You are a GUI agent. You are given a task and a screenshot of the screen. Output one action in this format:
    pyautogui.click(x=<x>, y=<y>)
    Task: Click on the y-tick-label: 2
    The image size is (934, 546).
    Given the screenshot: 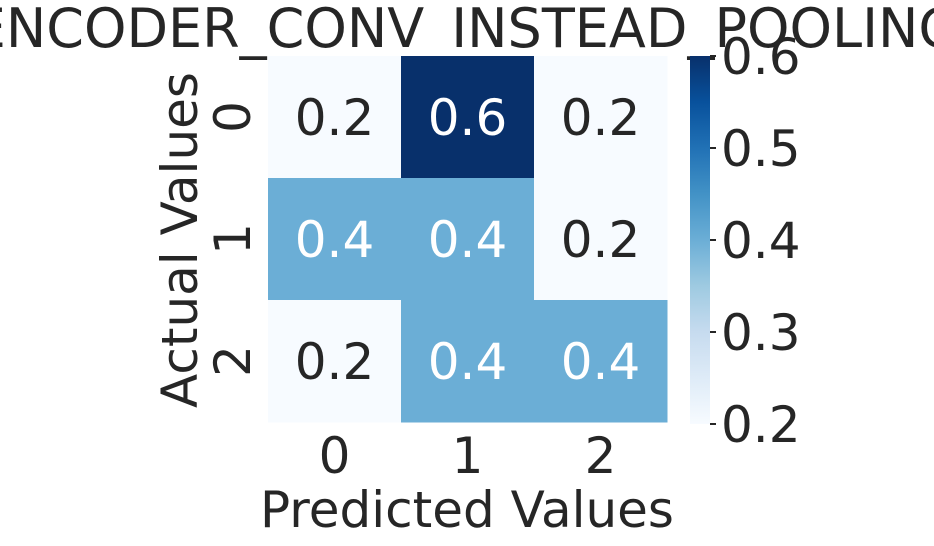 What is the action you would take?
    pyautogui.click(x=233, y=361)
    